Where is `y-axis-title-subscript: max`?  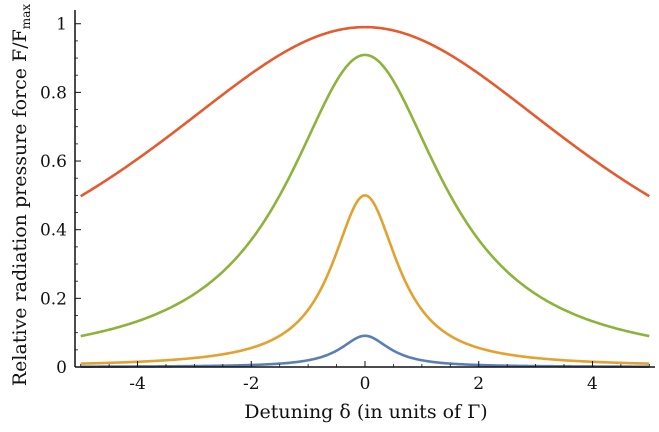 y-axis-title-subscript: max is located at coordinates (26, 17).